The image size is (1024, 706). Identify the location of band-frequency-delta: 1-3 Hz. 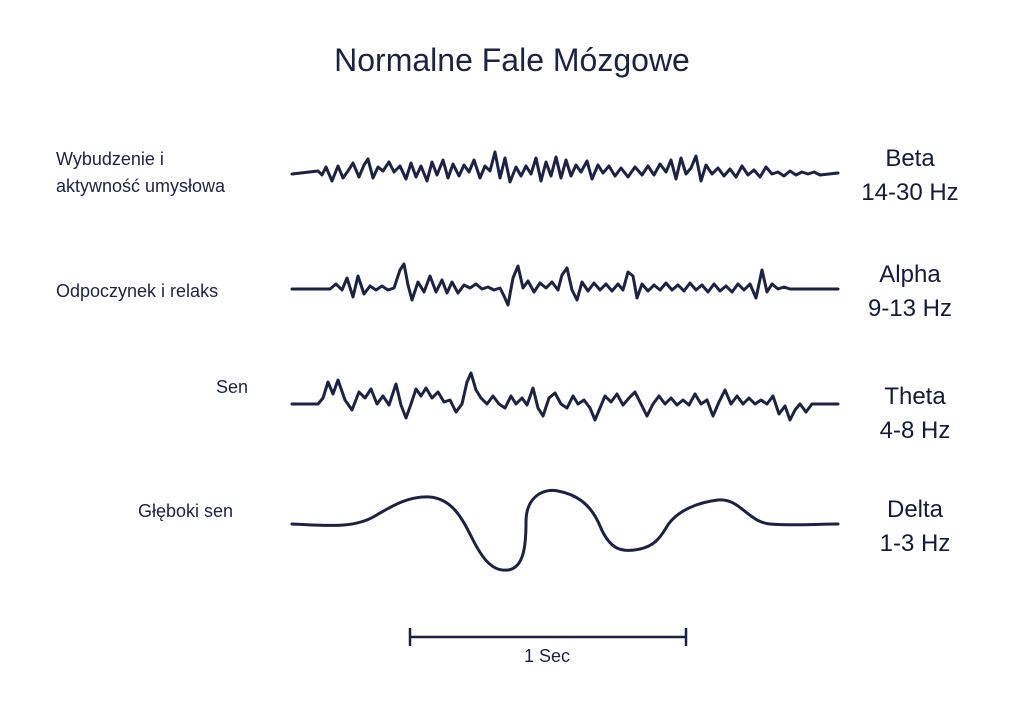
(915, 543).